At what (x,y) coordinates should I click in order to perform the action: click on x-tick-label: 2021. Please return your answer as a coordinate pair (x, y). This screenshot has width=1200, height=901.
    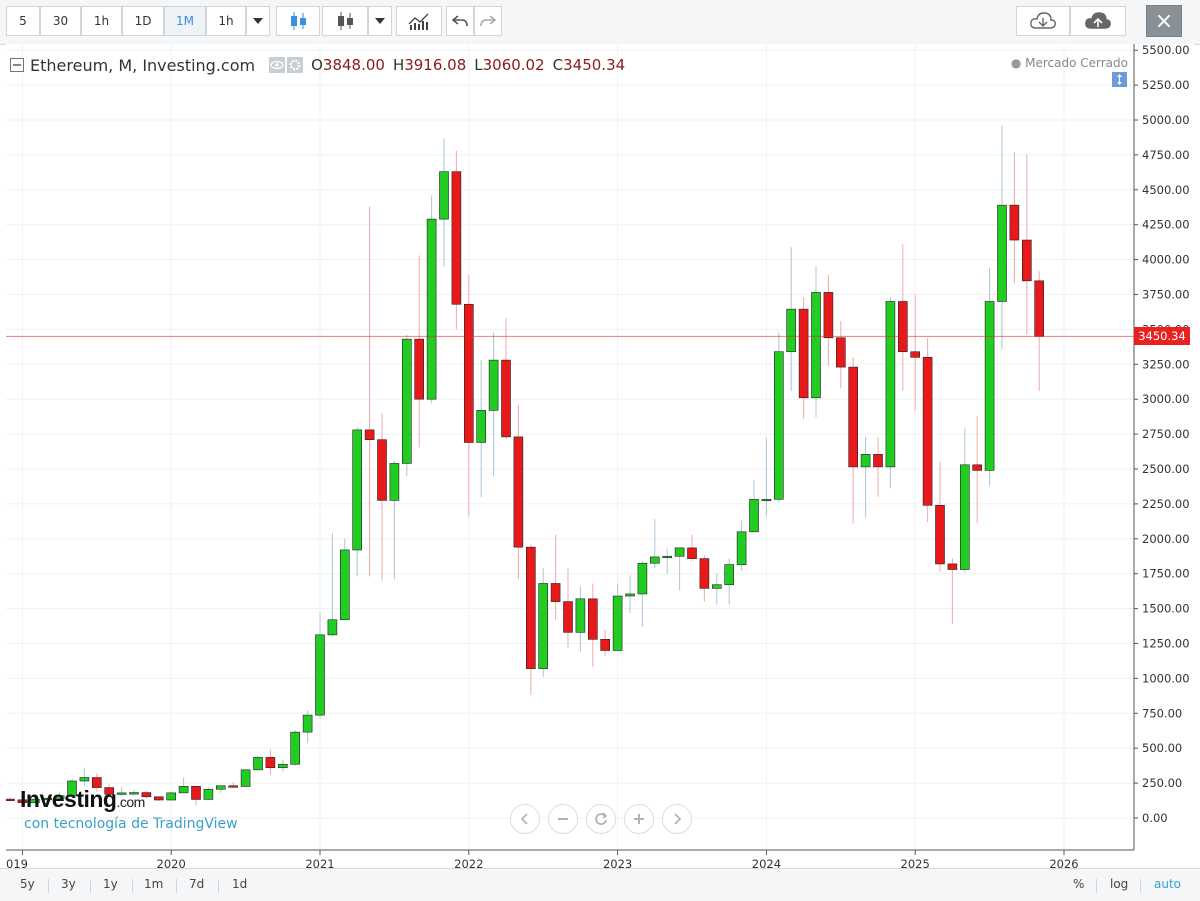
    Looking at the image, I should click on (319, 862).